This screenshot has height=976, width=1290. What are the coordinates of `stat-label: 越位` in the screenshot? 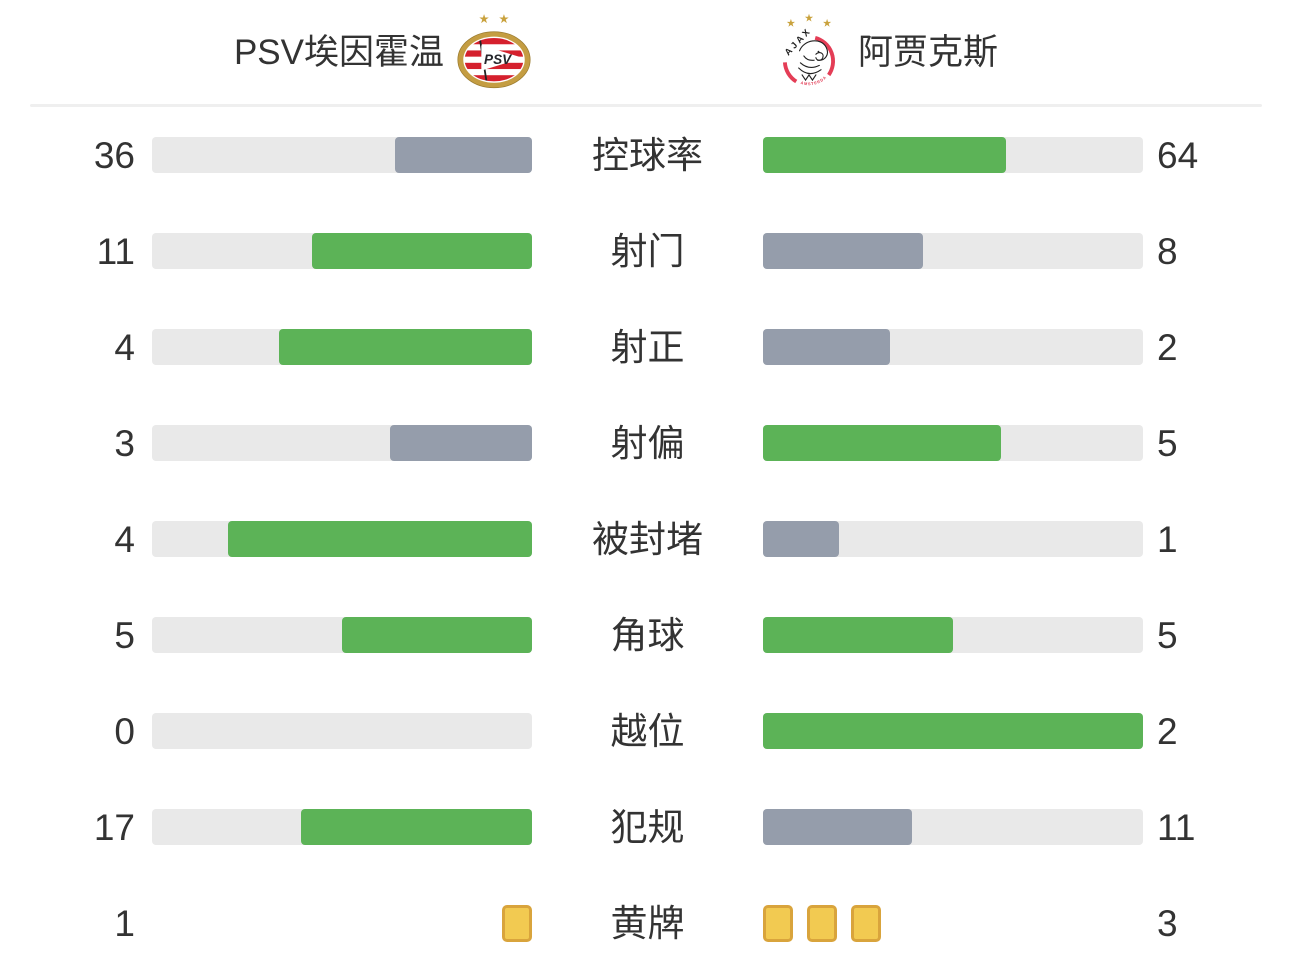 It's located at (647, 731).